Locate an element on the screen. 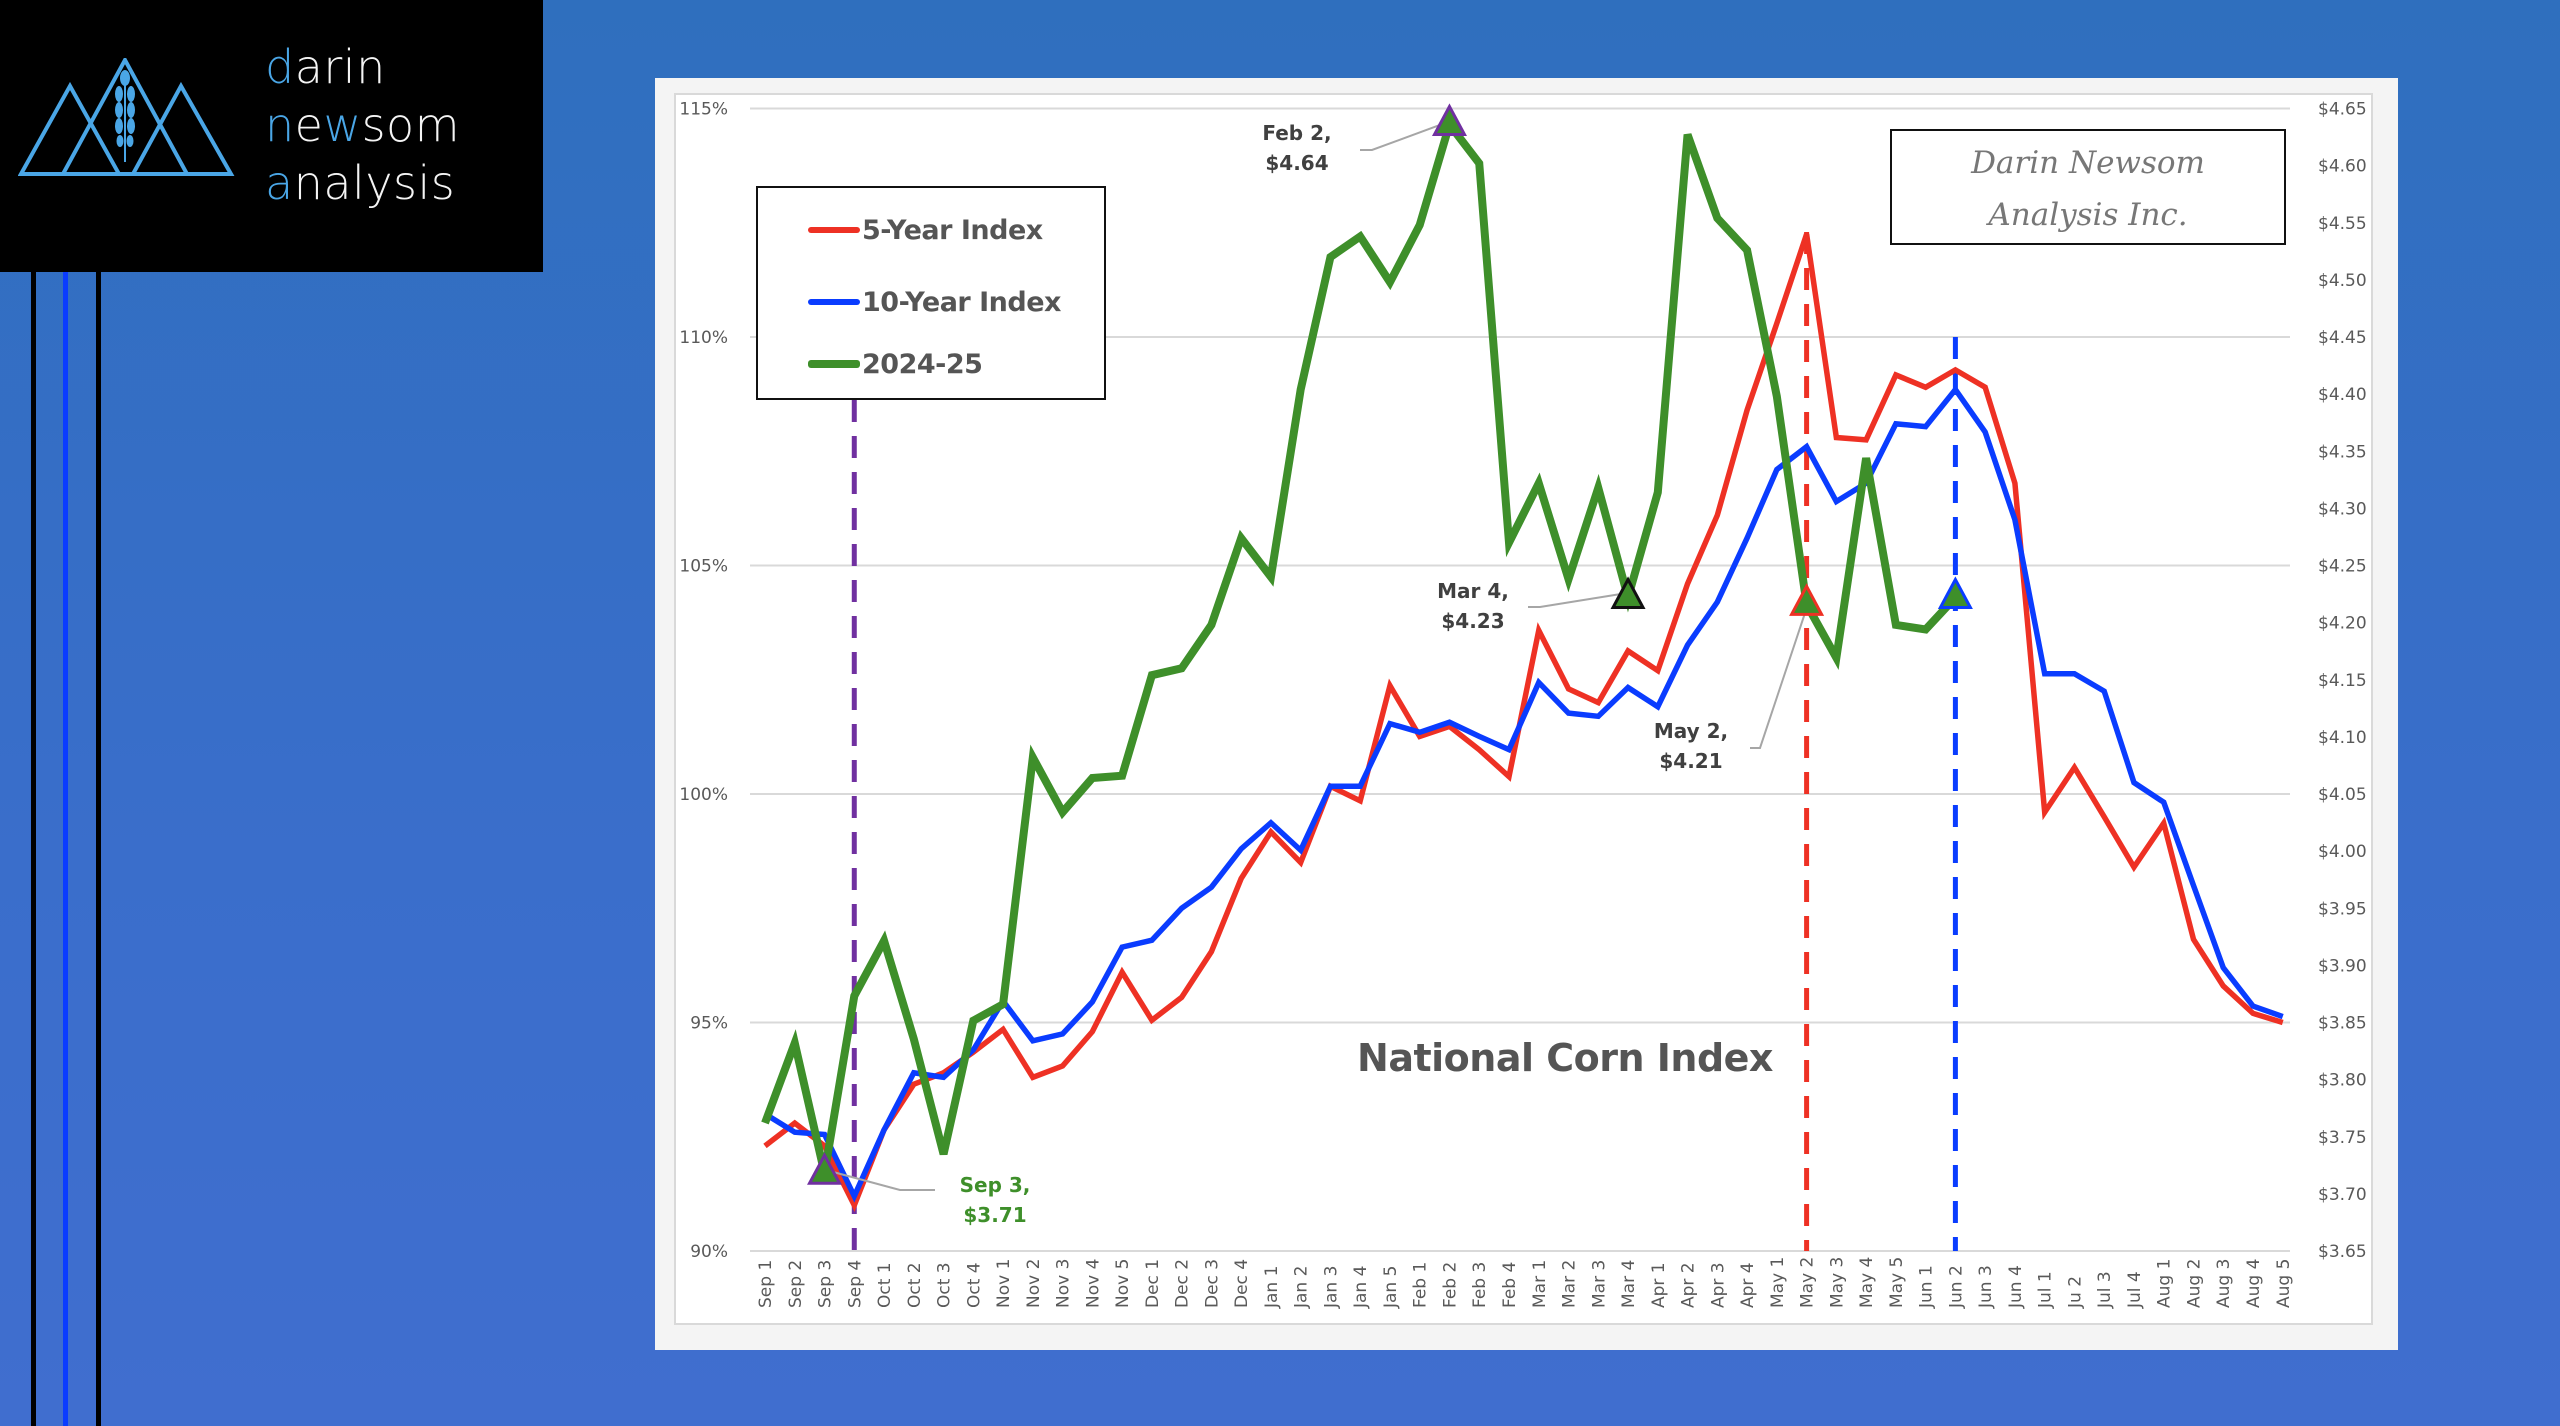 The width and height of the screenshot is (2560, 1426). annotation-label: May 2, is located at coordinates (1691, 731).